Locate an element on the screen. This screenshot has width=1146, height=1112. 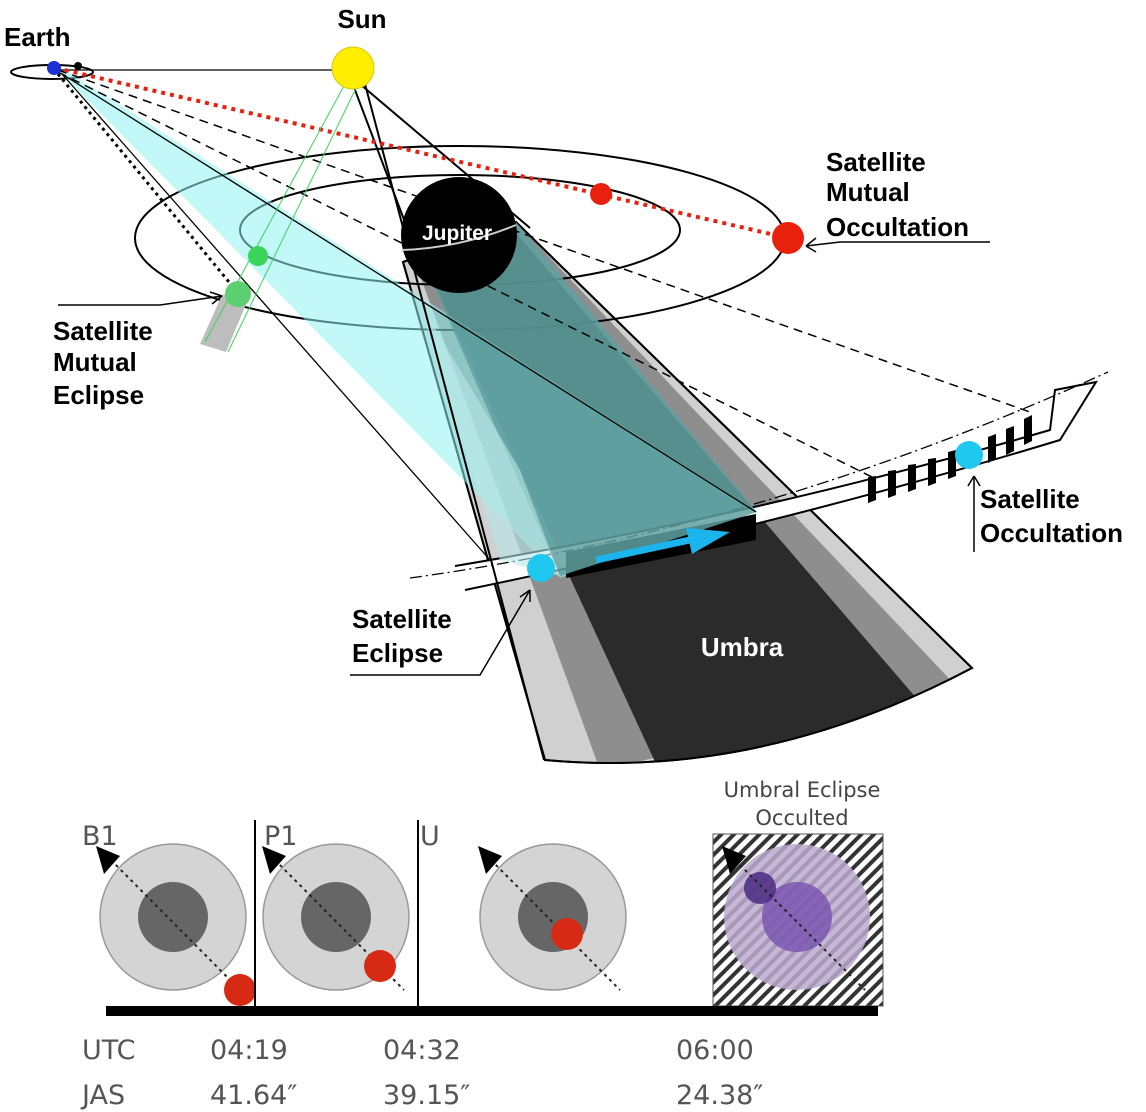
mutual-occultation-label-3: Occultation is located at coordinates (897, 227).